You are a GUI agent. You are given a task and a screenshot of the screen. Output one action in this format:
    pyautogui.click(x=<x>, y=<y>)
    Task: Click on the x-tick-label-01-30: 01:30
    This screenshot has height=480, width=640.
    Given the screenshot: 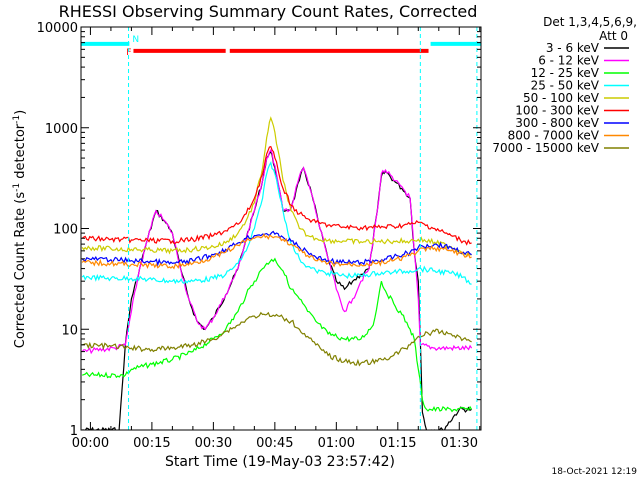 What is the action you would take?
    pyautogui.click(x=459, y=443)
    